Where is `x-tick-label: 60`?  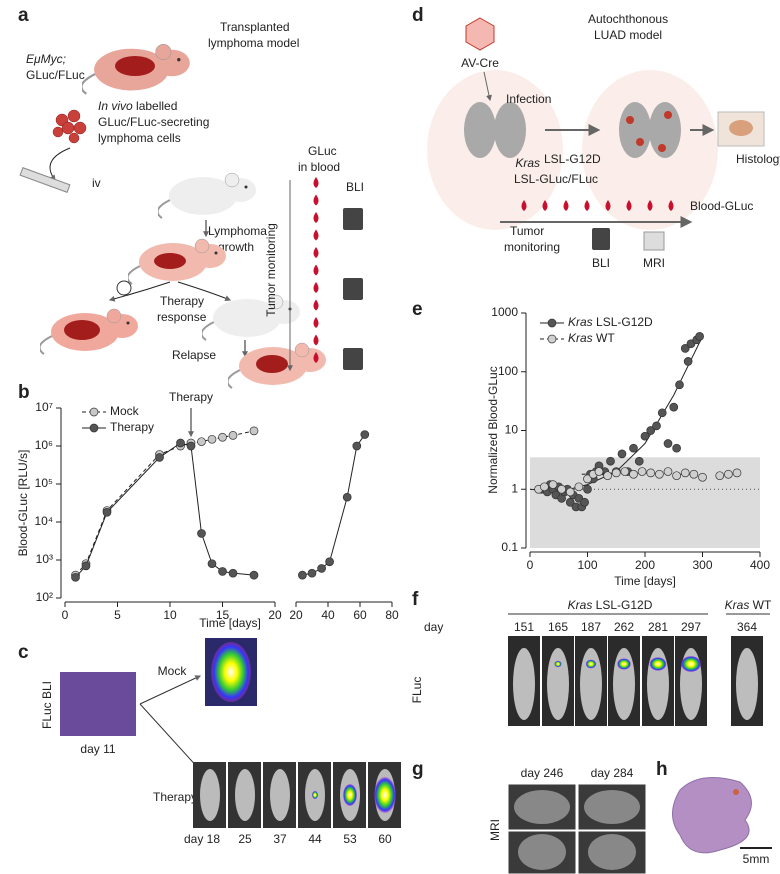 x-tick-label: 60 is located at coordinates (360, 615).